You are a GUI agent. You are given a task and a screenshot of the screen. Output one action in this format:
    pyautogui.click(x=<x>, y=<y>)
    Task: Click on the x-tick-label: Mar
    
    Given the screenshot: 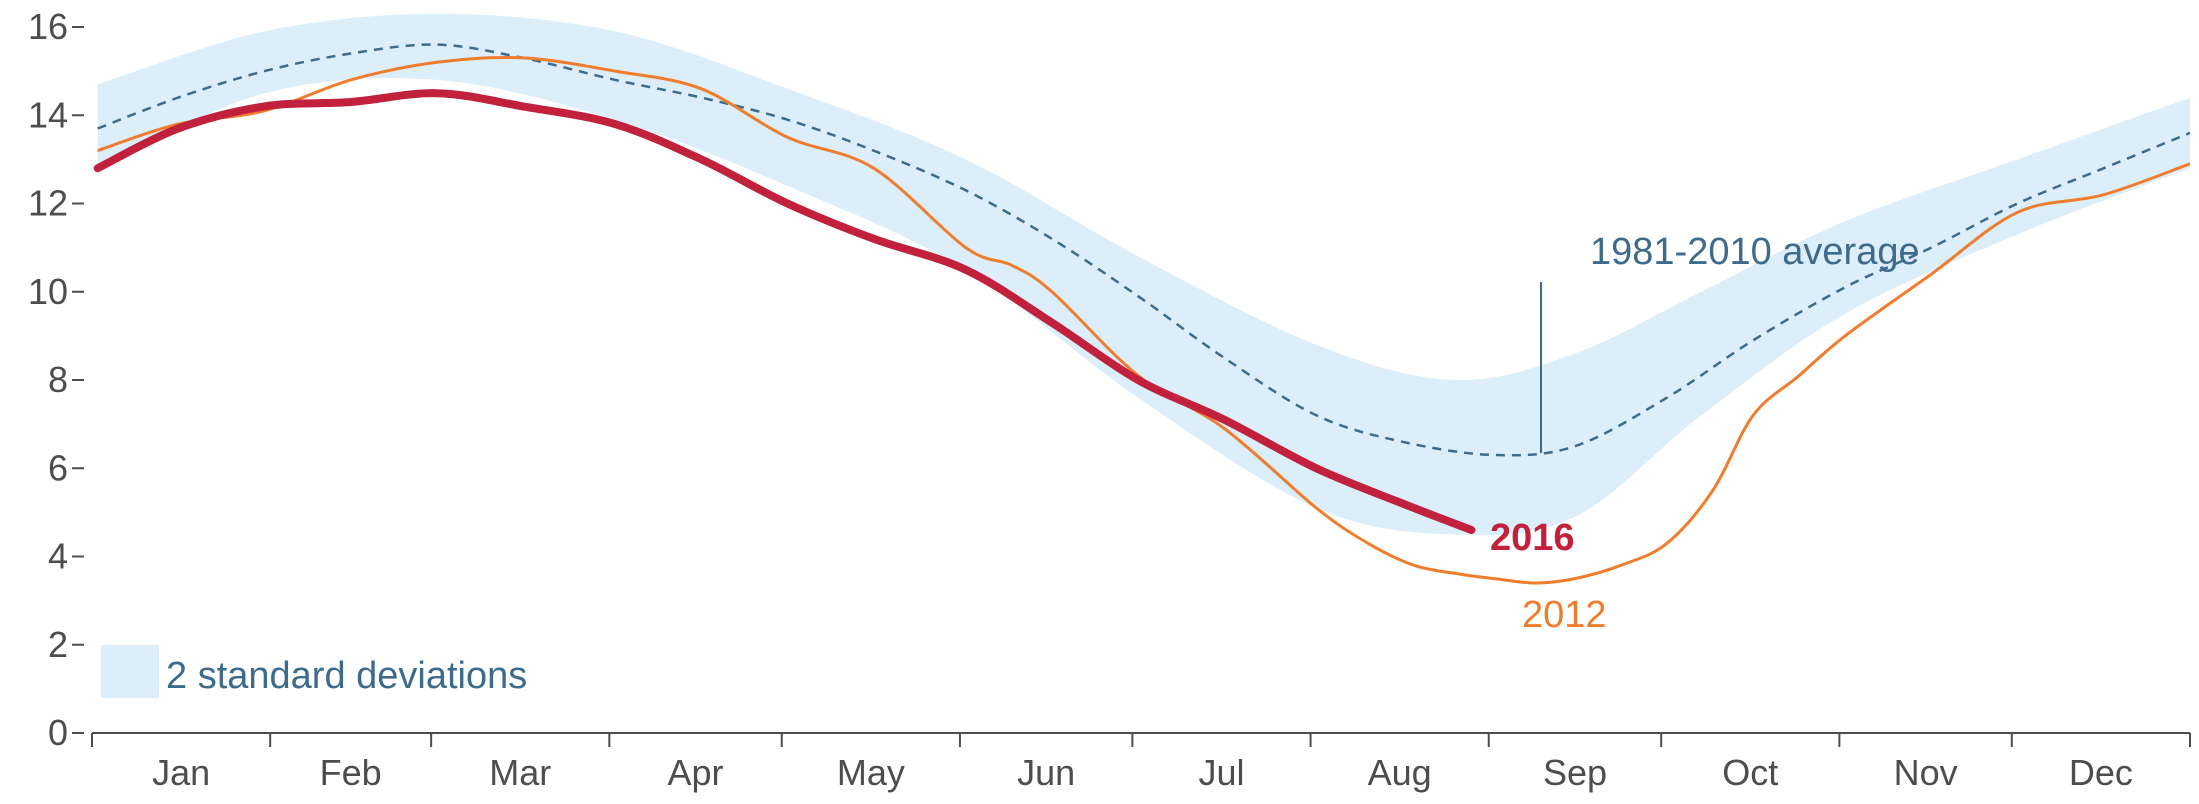 What is the action you would take?
    pyautogui.click(x=520, y=772)
    